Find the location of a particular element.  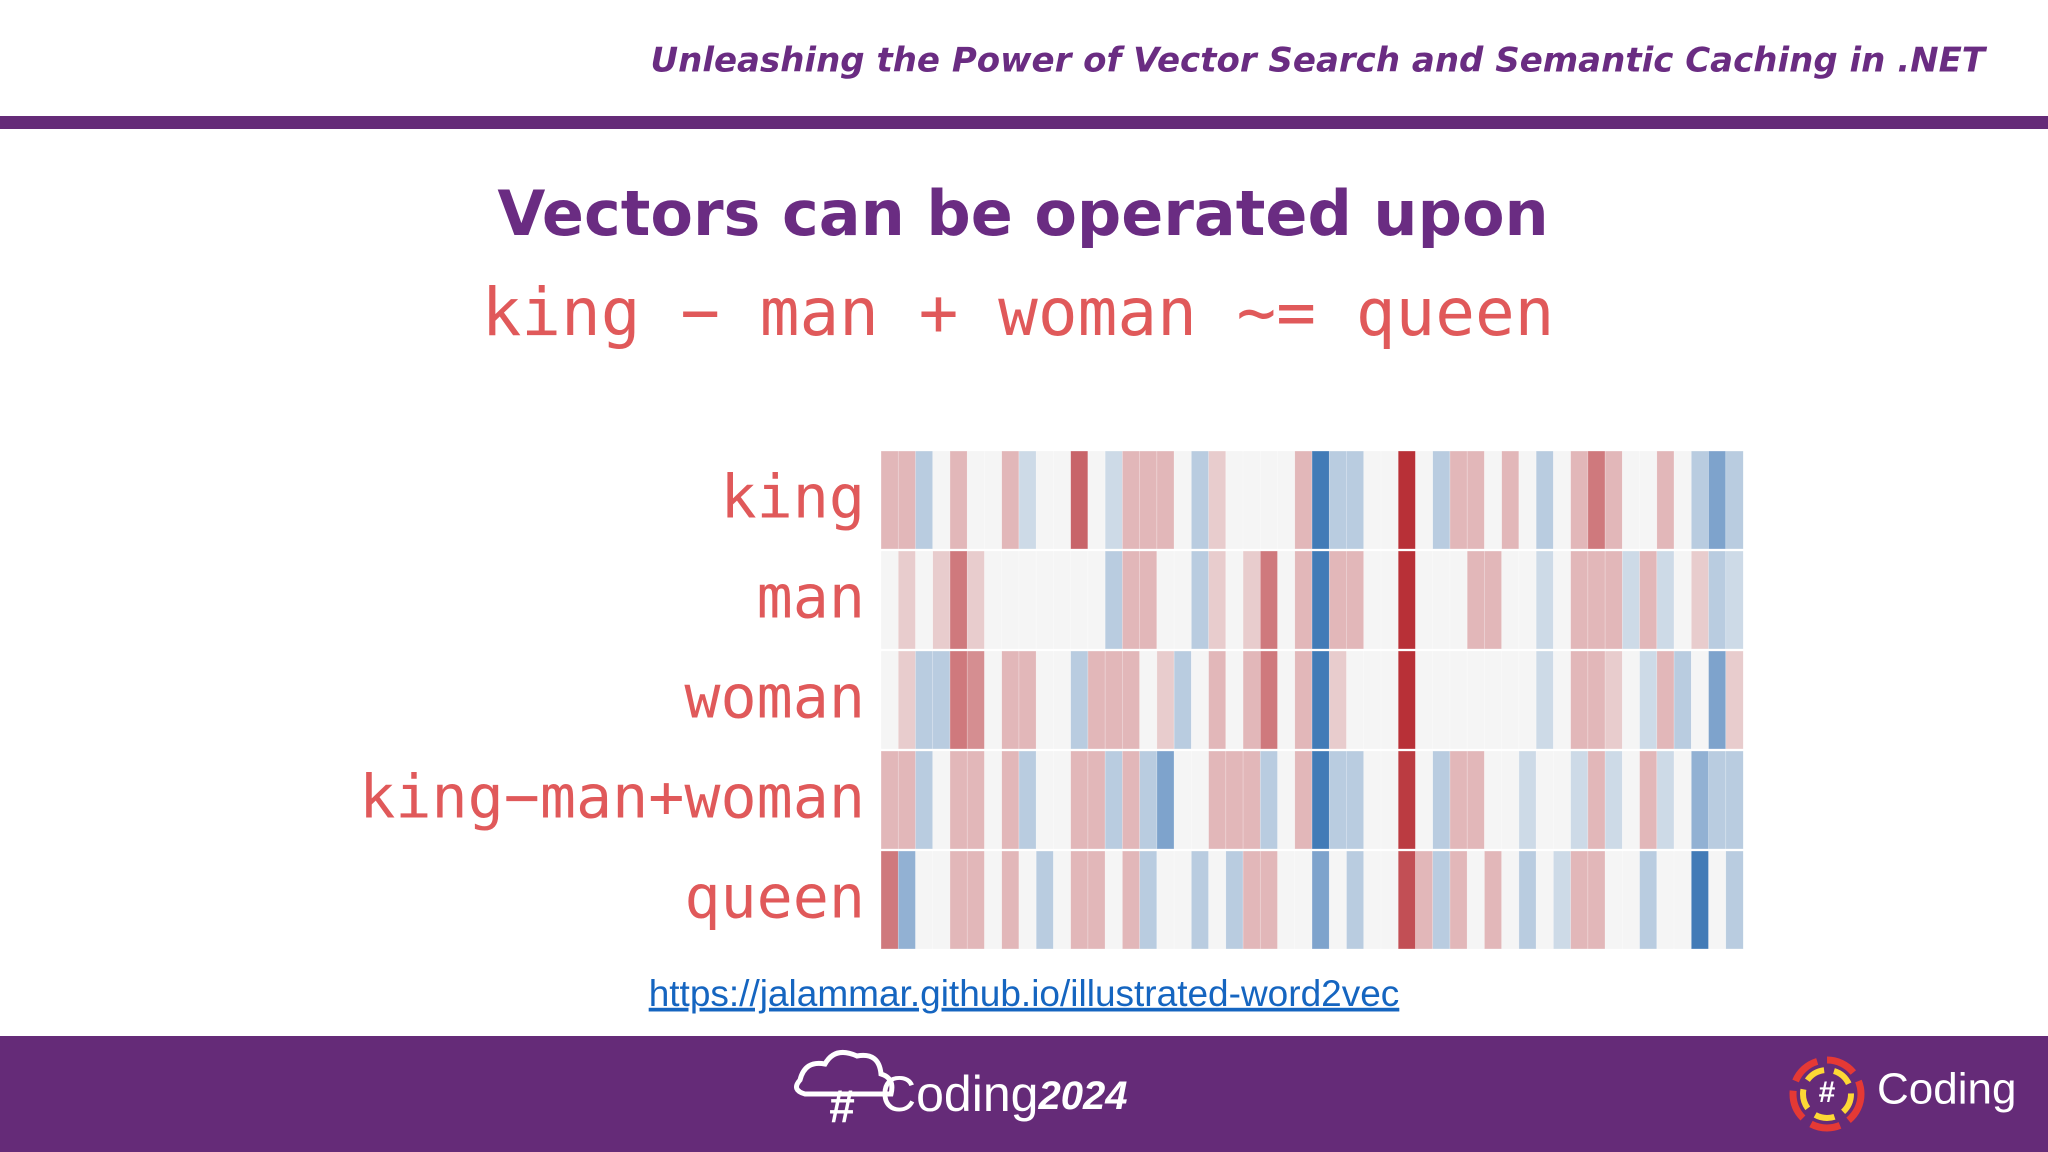

right-logo: # Coding is located at coordinates (1902, 1094).